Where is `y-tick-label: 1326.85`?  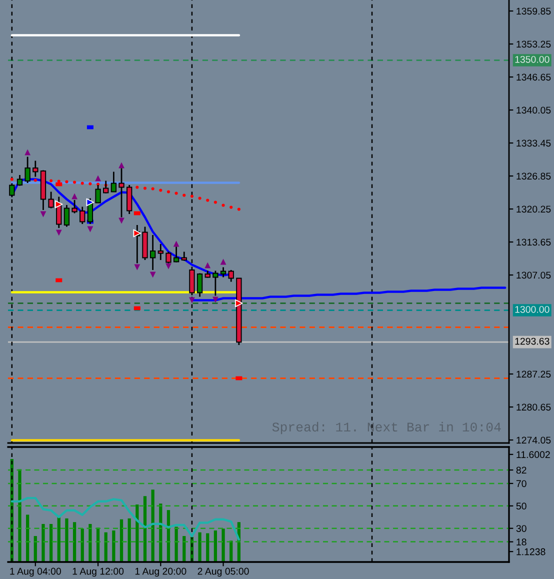 y-tick-label: 1326.85 is located at coordinates (533, 176).